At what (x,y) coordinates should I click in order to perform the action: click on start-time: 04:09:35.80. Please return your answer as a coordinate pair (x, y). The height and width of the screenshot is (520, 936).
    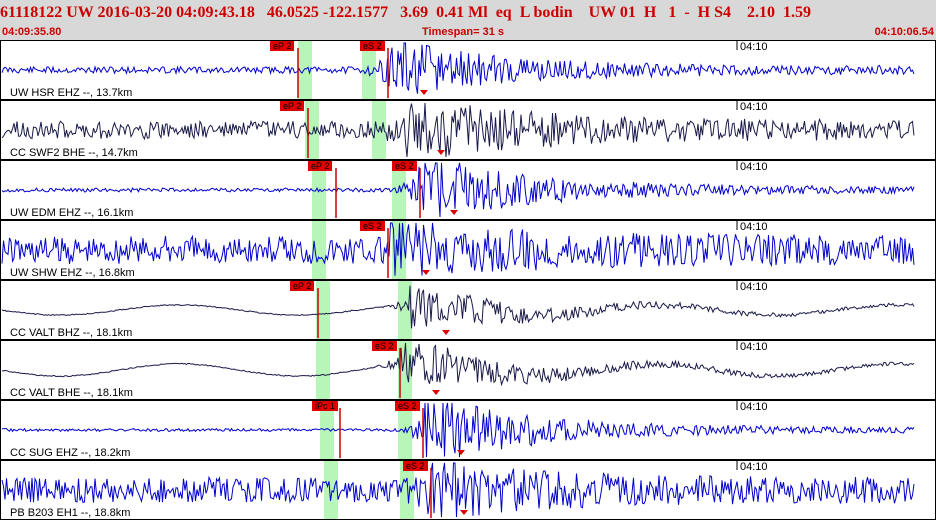
    Looking at the image, I should click on (32, 32).